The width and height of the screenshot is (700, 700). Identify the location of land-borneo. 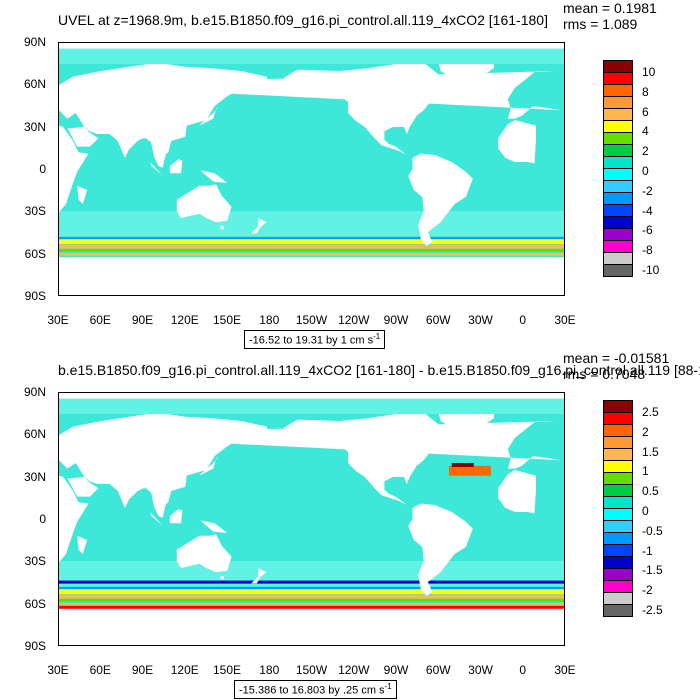
(176, 166).